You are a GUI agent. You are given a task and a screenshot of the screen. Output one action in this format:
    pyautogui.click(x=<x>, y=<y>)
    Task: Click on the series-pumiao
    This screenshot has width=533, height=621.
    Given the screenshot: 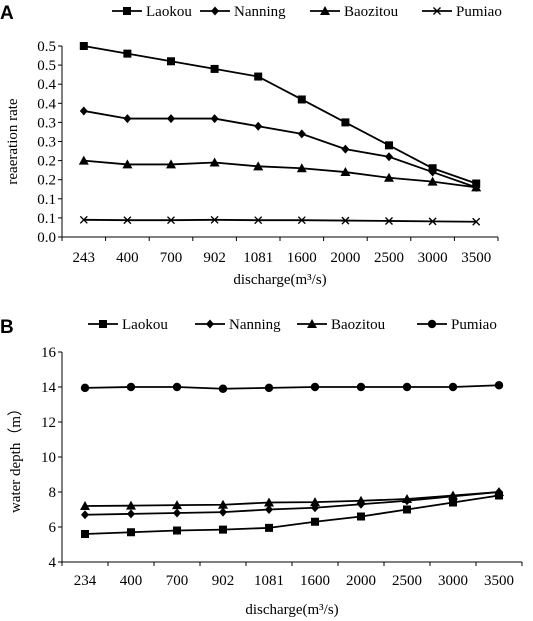 What is the action you would take?
    pyautogui.click(x=292, y=387)
    